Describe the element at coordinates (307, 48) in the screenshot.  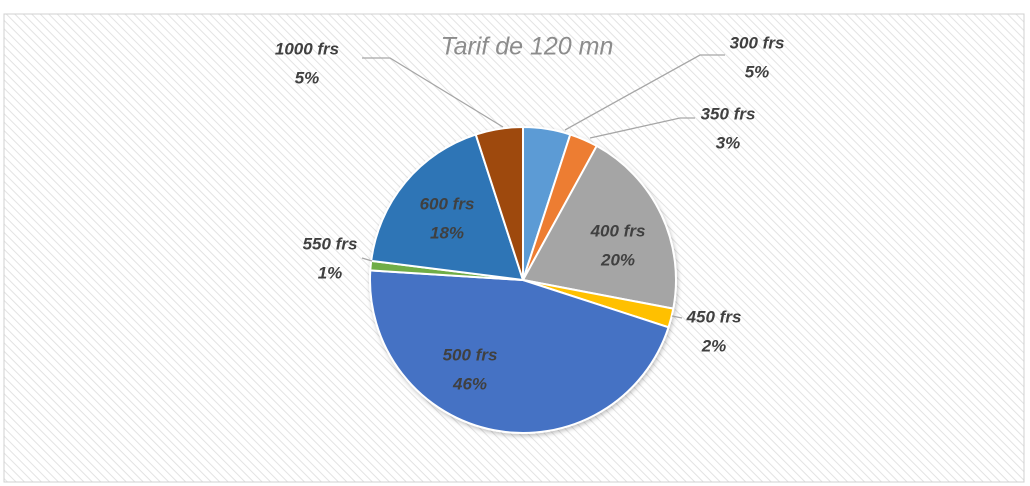
I see `slice-category-label: 1000 frs` at that location.